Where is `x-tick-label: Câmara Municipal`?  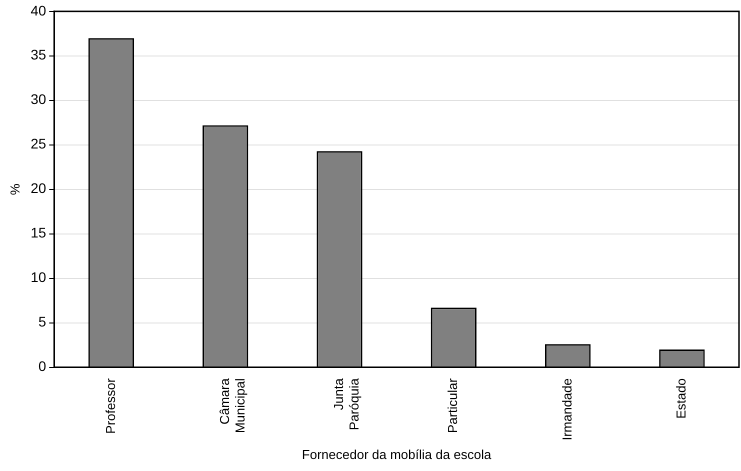 x-tick-label: Câmara Municipal is located at coordinates (232, 405).